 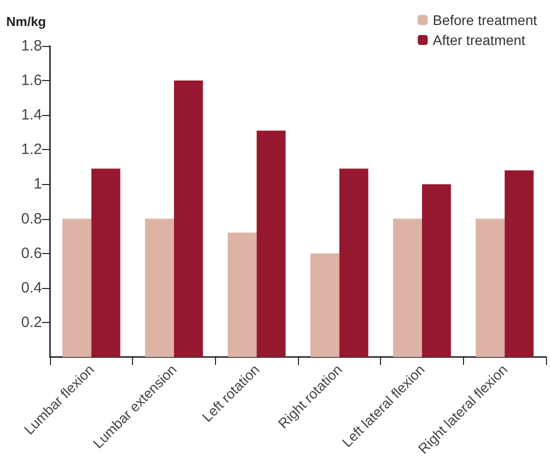 What do you see at coordinates (31, 219) in the screenshot?
I see `y-tick-label: 0.8` at bounding box center [31, 219].